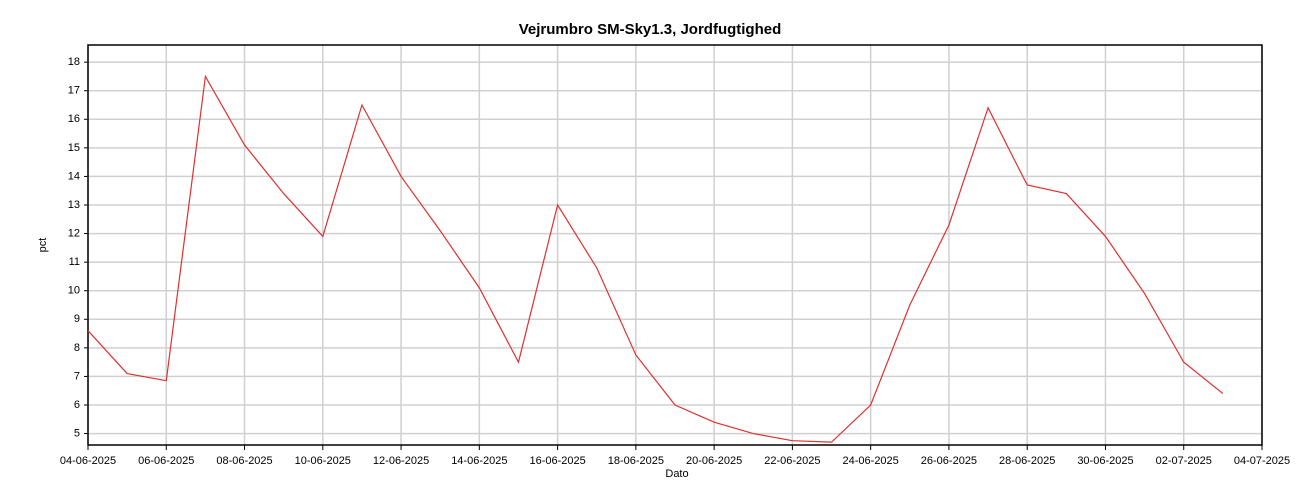  I want to click on x-tick-label: 28-06-2025, so click(1027, 461).